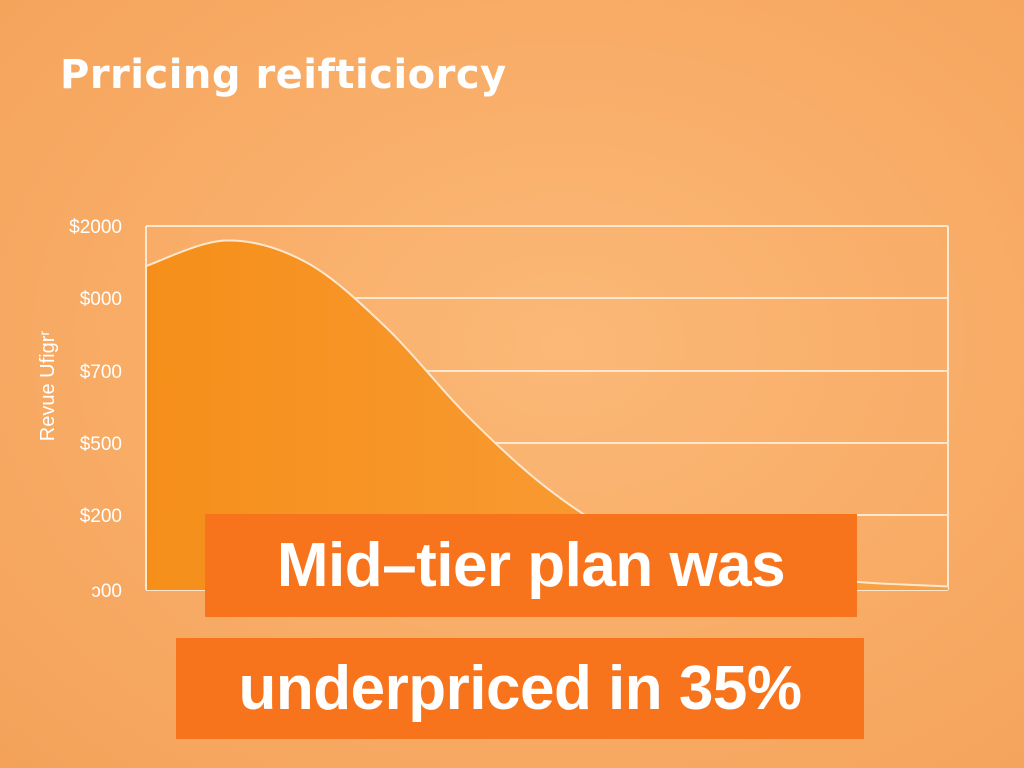 The image size is (1024, 768). Describe the element at coordinates (283, 75) in the screenshot. I see `chart-title: Prricing reifticiorcy` at that location.